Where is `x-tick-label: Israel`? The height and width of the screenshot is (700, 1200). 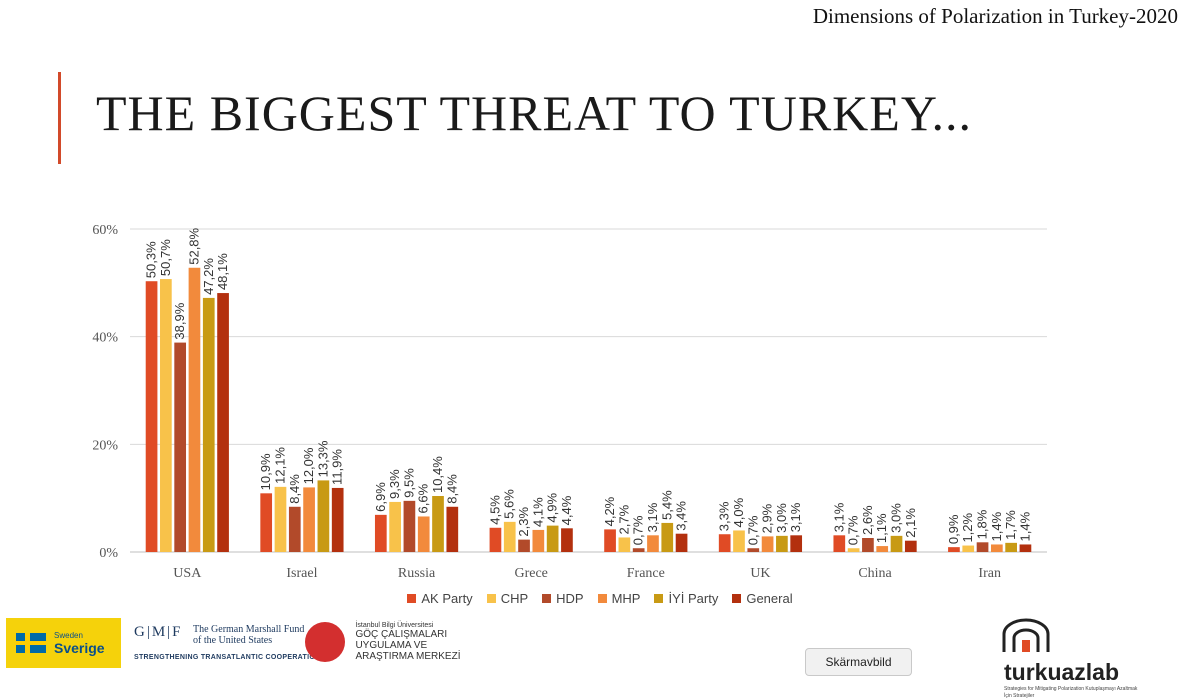
x-tick-label: Israel is located at coordinates (301, 573).